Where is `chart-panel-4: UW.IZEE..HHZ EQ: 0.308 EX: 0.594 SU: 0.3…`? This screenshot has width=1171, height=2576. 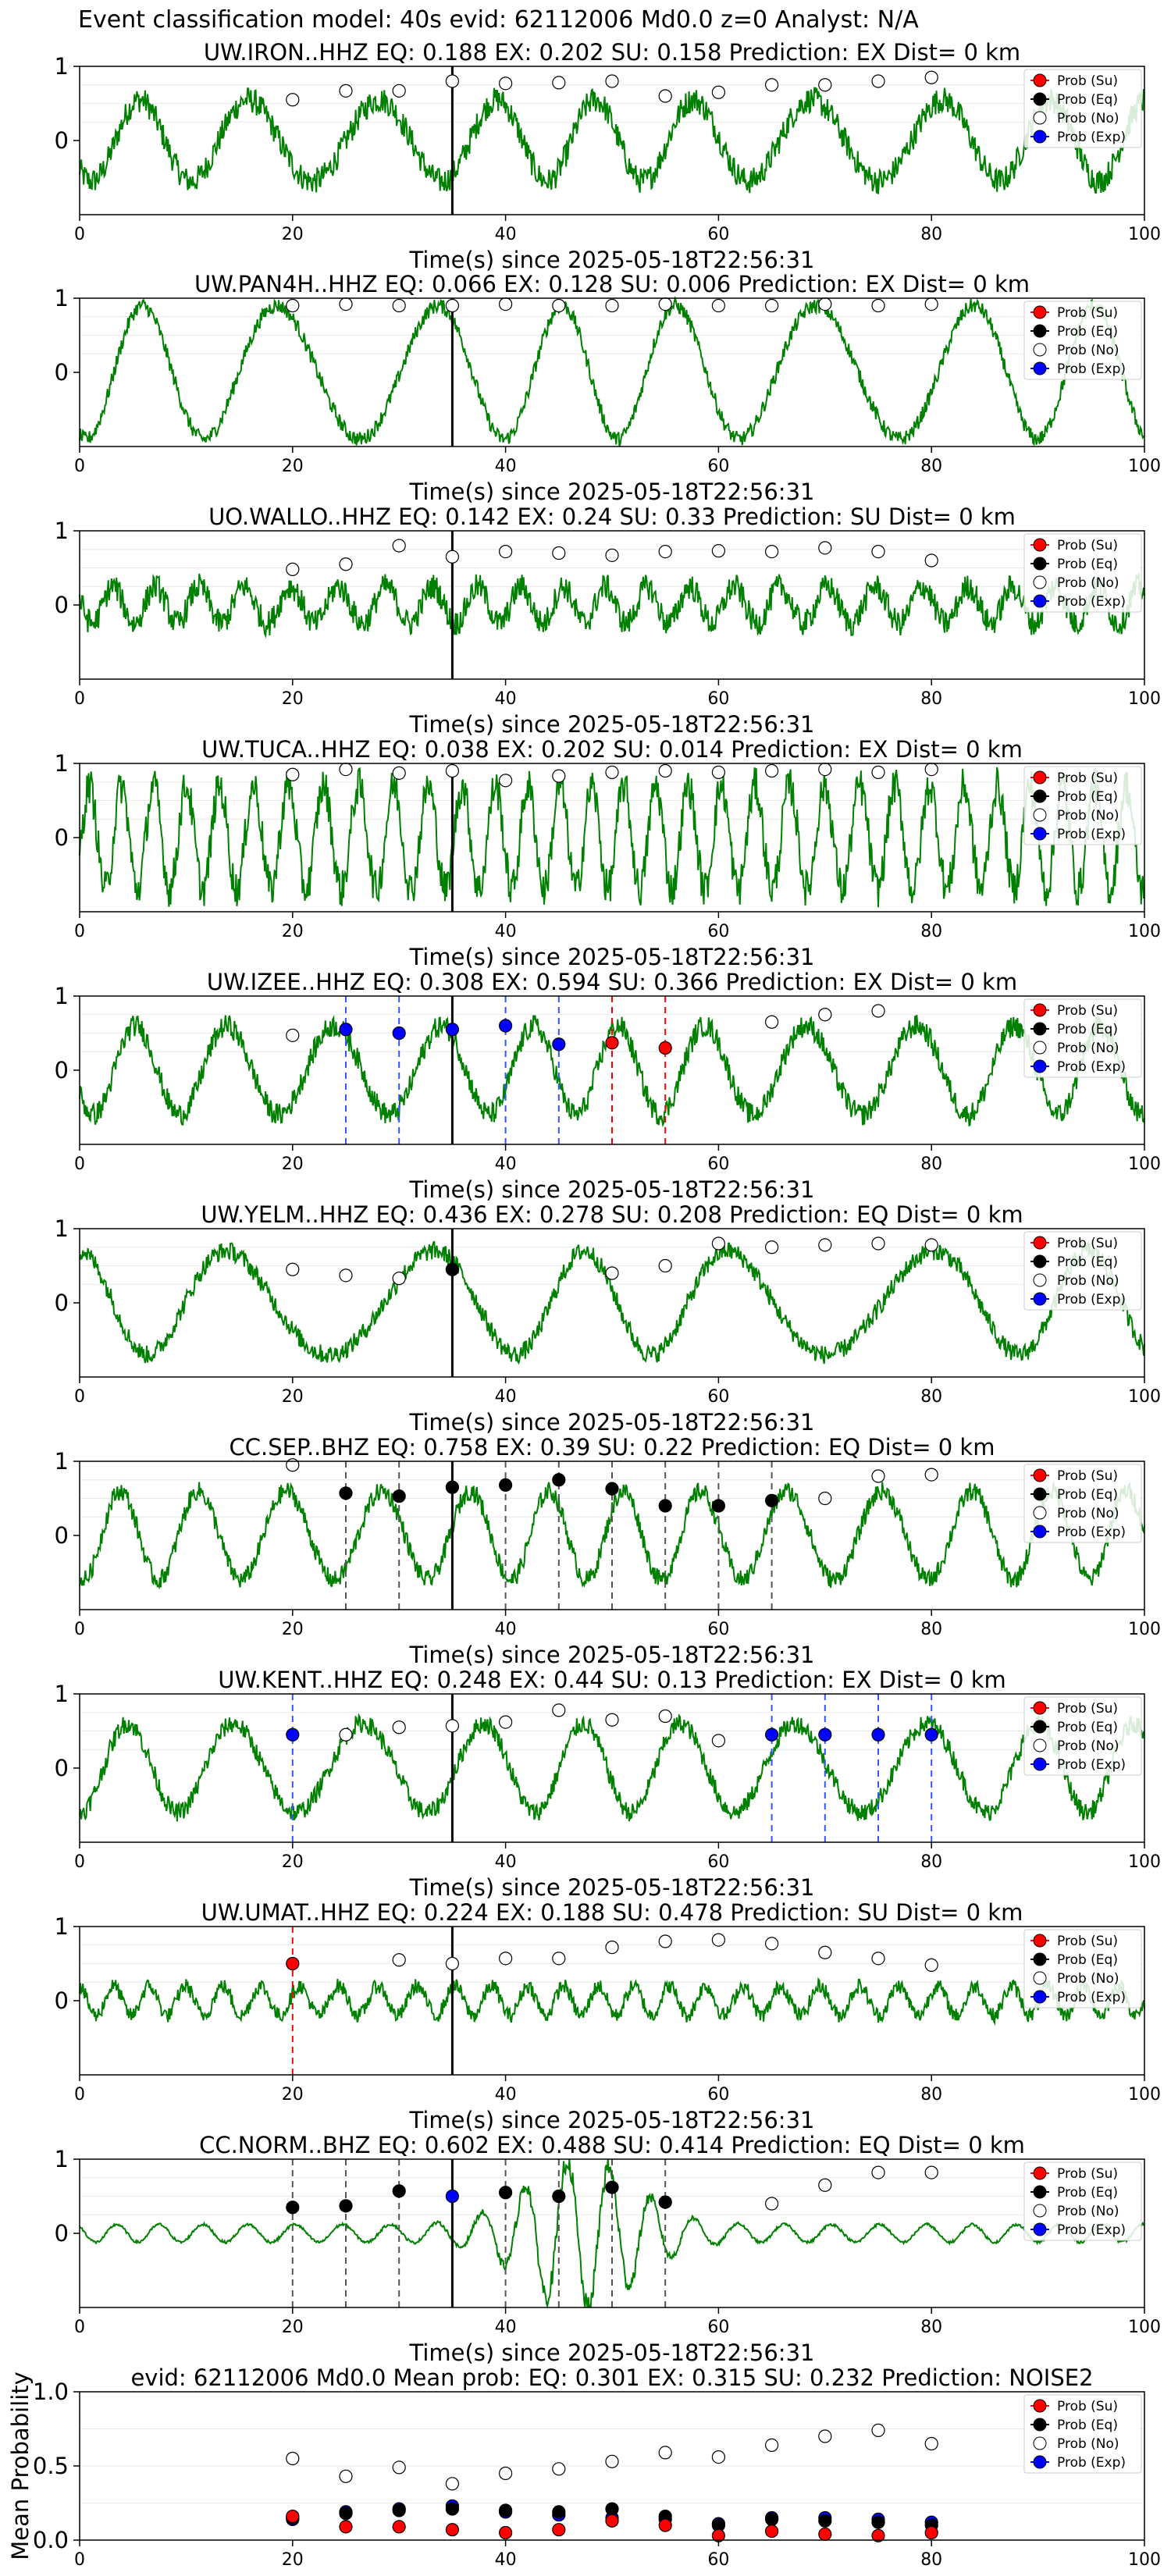
chart-panel-4: UW.IZEE..HHZ EQ: 0.308 EX: 0.594 SU: 0.3… is located at coordinates (608, 1086).